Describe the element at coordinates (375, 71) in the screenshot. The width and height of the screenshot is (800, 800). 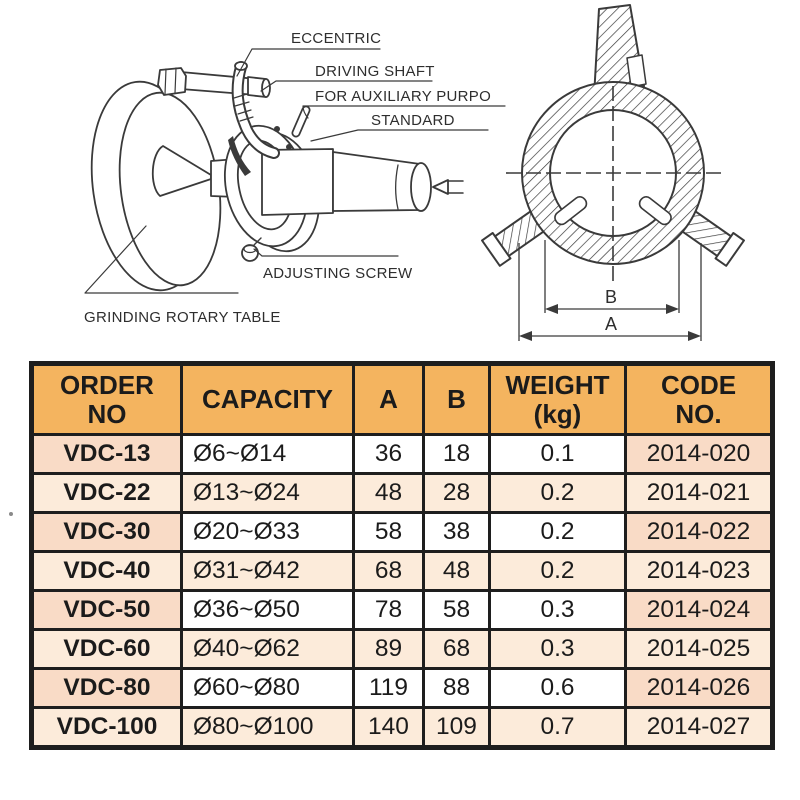
I see `label-driving-shaft: DRIVING SHAFT` at that location.